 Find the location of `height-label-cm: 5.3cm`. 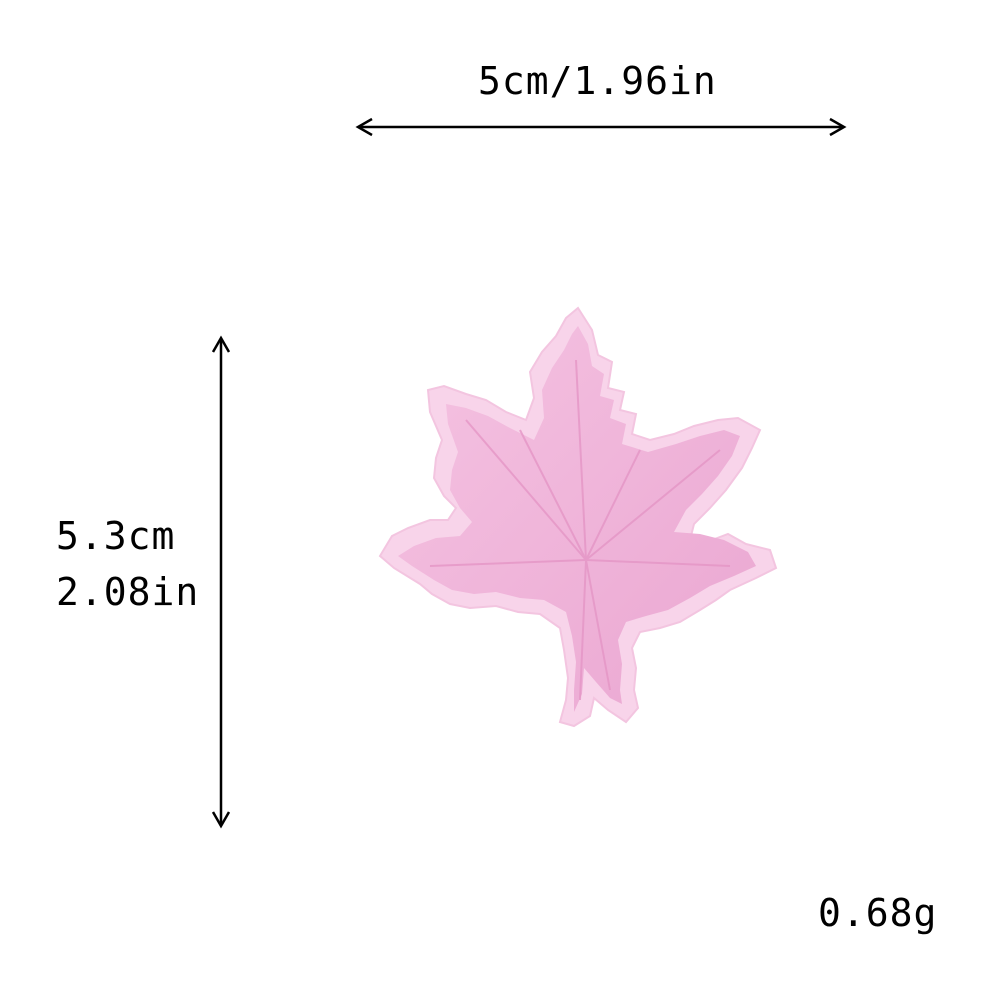

height-label-cm: 5.3cm is located at coordinates (116, 536).